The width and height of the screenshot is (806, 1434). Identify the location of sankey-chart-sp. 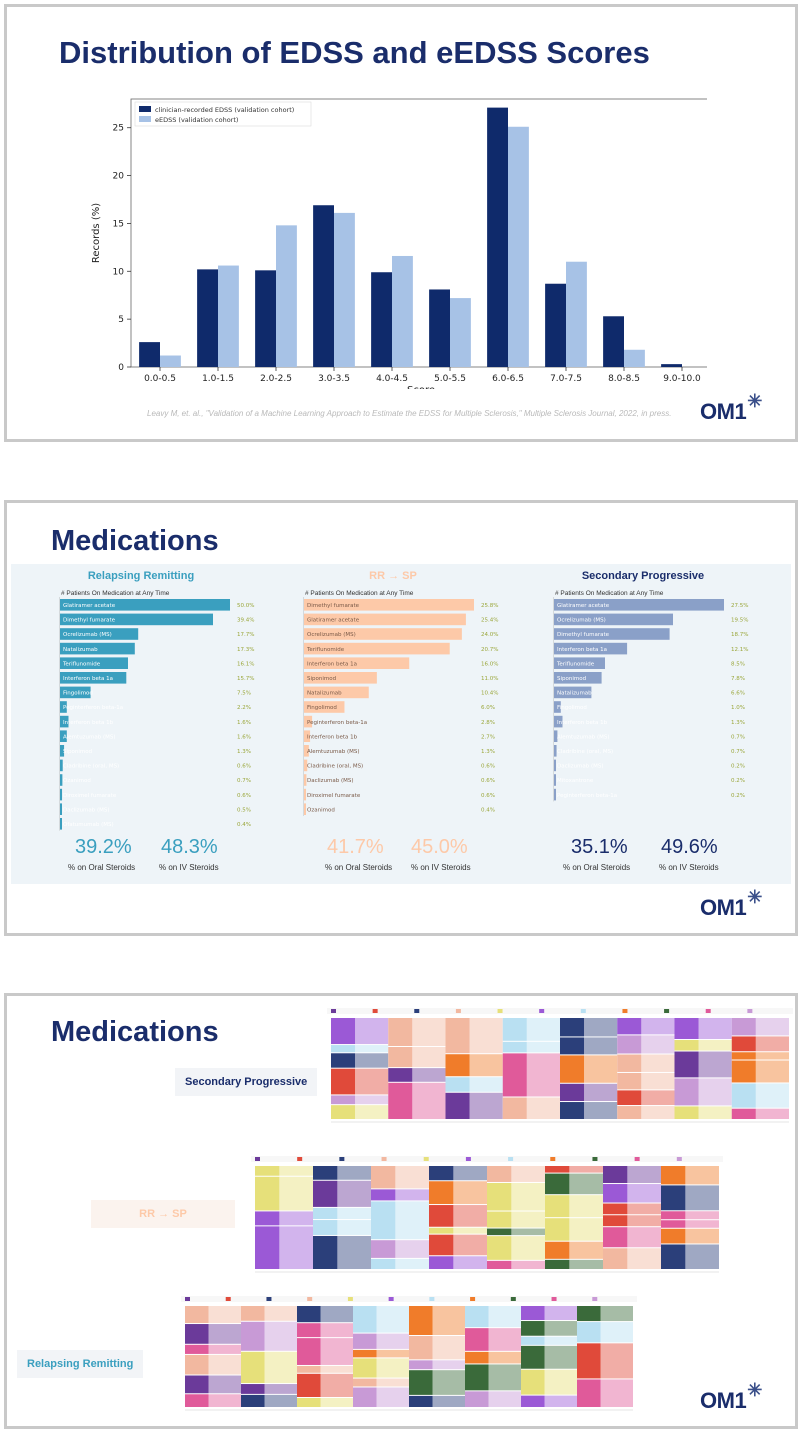
(558, 1070).